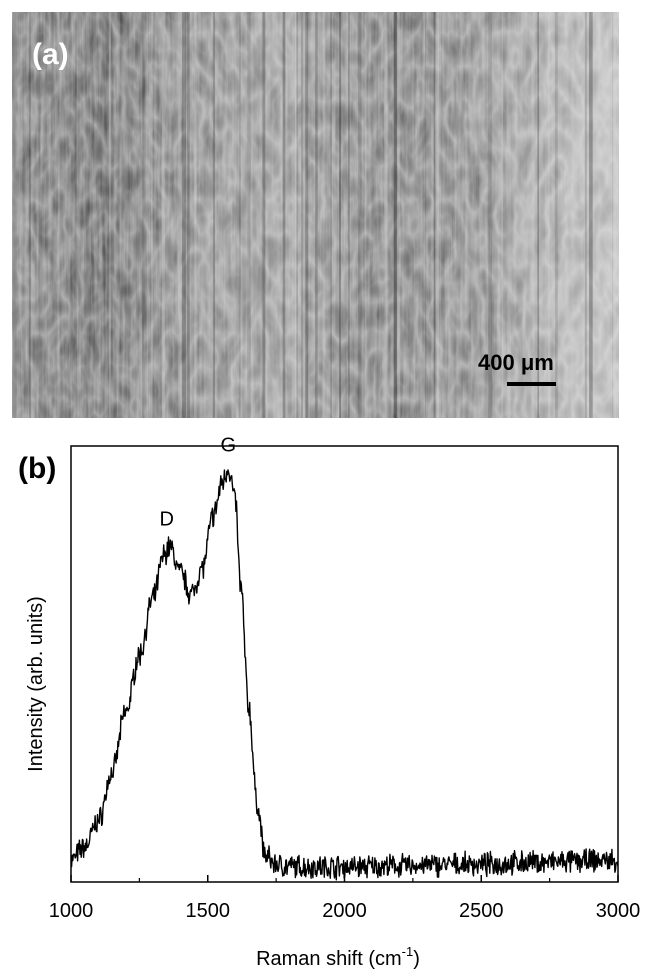  What do you see at coordinates (329, 959) in the screenshot?
I see `x-axis-title-main: Raman shift (cm` at bounding box center [329, 959].